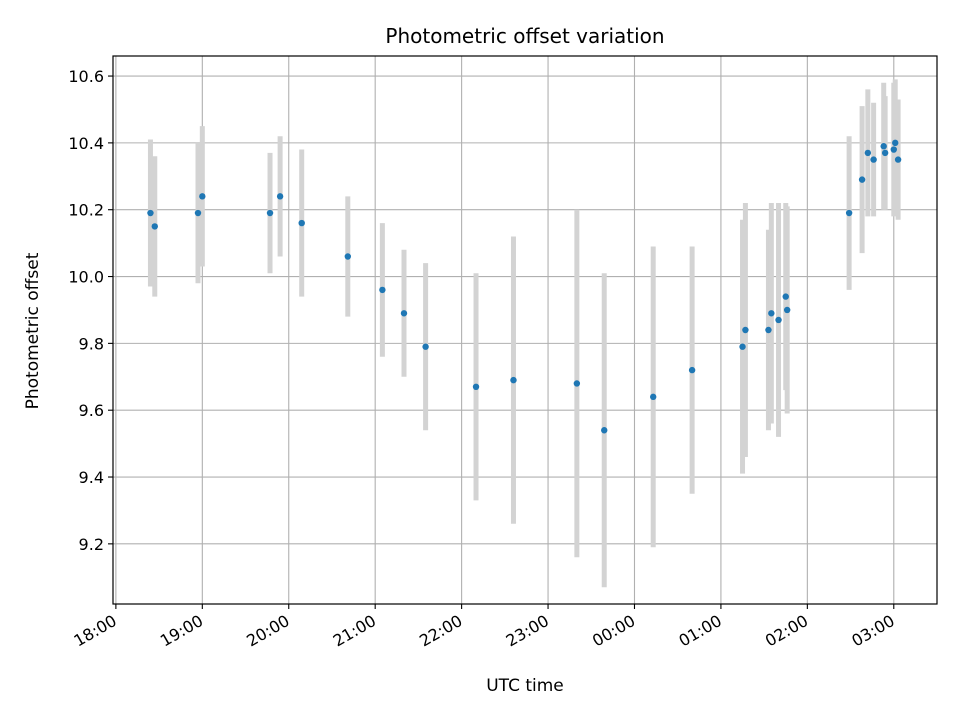 The height and width of the screenshot is (720, 960). Describe the element at coordinates (525, 686) in the screenshot. I see `x-axis-title: UTC time` at that location.